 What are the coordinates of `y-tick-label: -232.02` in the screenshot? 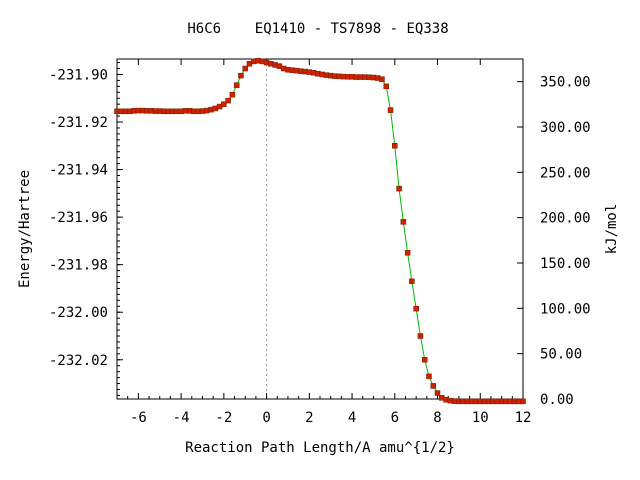 It's located at (78, 361).